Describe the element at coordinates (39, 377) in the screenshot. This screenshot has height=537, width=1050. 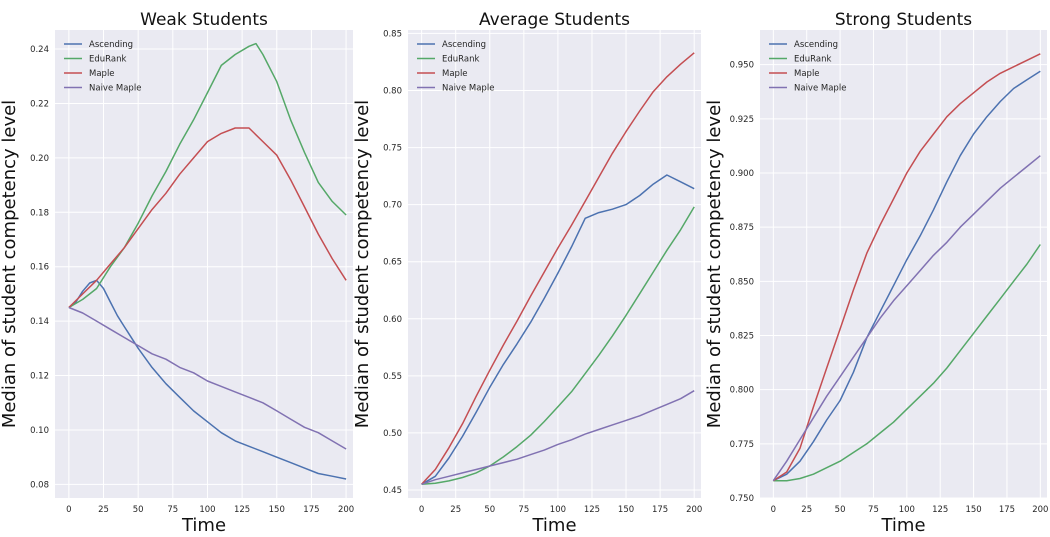
I see `y-tick-label: 0.12` at that location.